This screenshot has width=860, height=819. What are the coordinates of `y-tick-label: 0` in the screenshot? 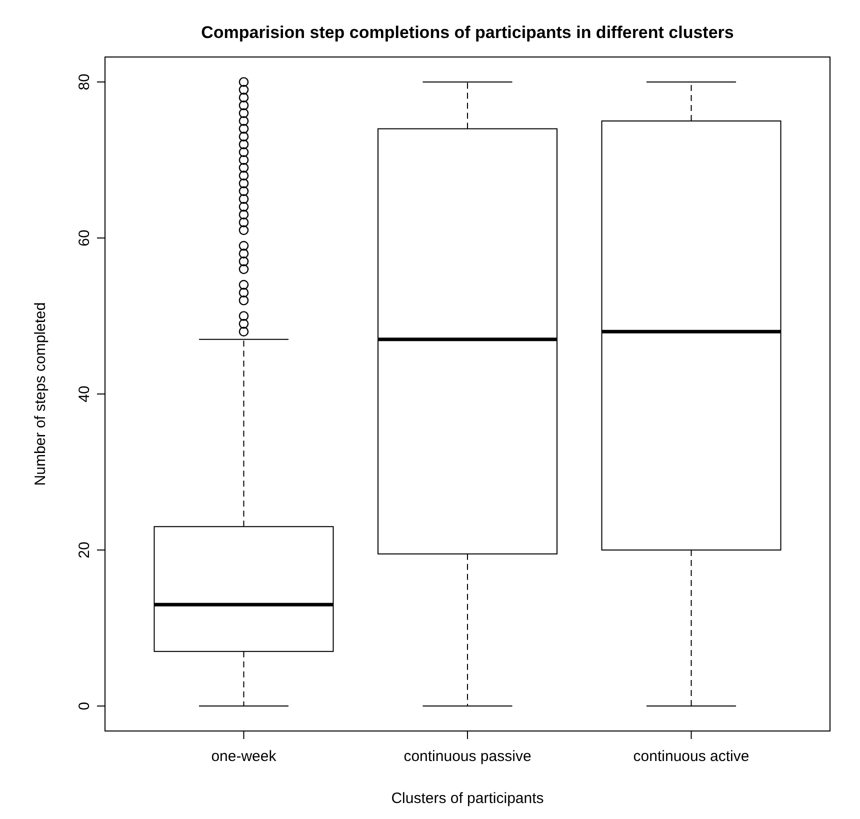 It's located at (84, 706).